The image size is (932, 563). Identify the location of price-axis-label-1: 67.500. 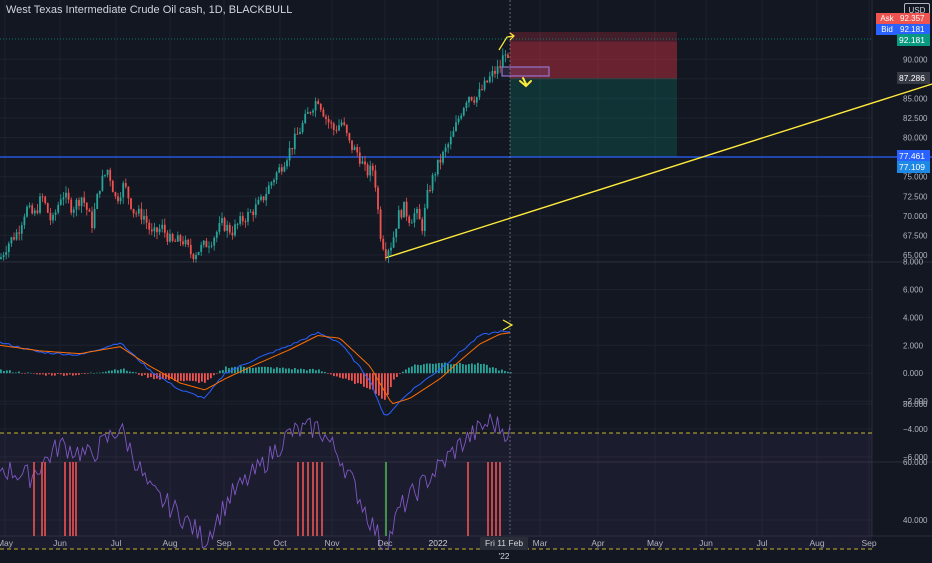
(915, 235).